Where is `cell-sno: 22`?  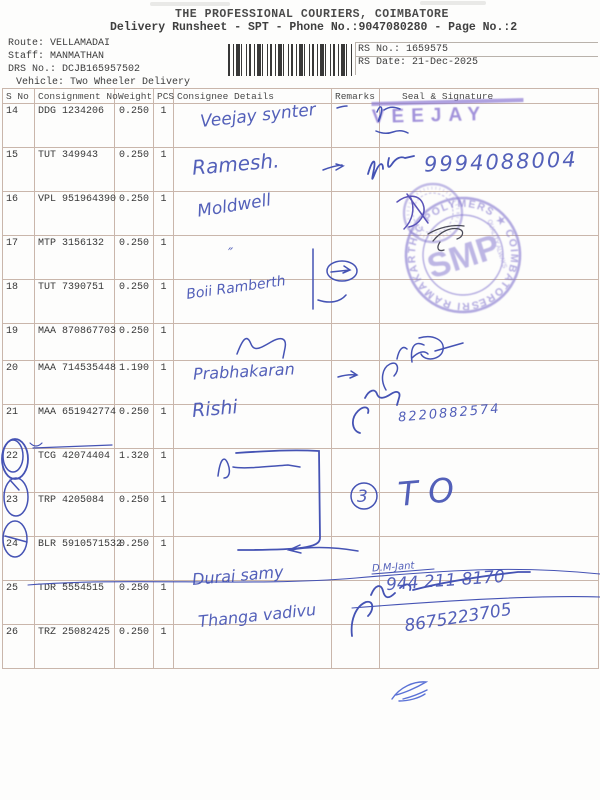
cell-sno: 22 is located at coordinates (18, 470).